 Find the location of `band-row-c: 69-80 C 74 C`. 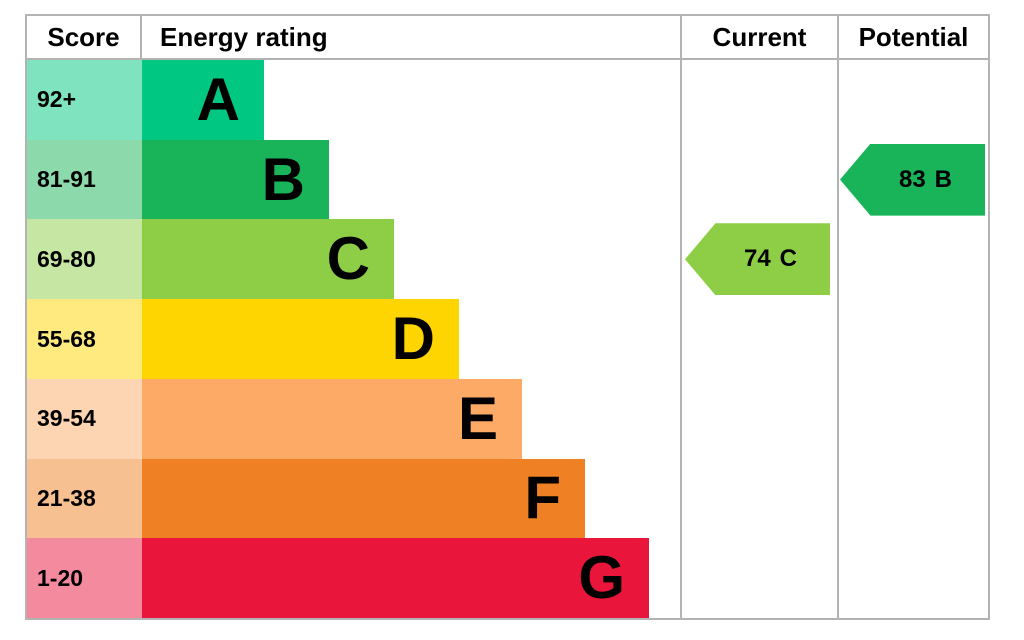

band-row-c: 69-80 C 74 C is located at coordinates (507, 259).